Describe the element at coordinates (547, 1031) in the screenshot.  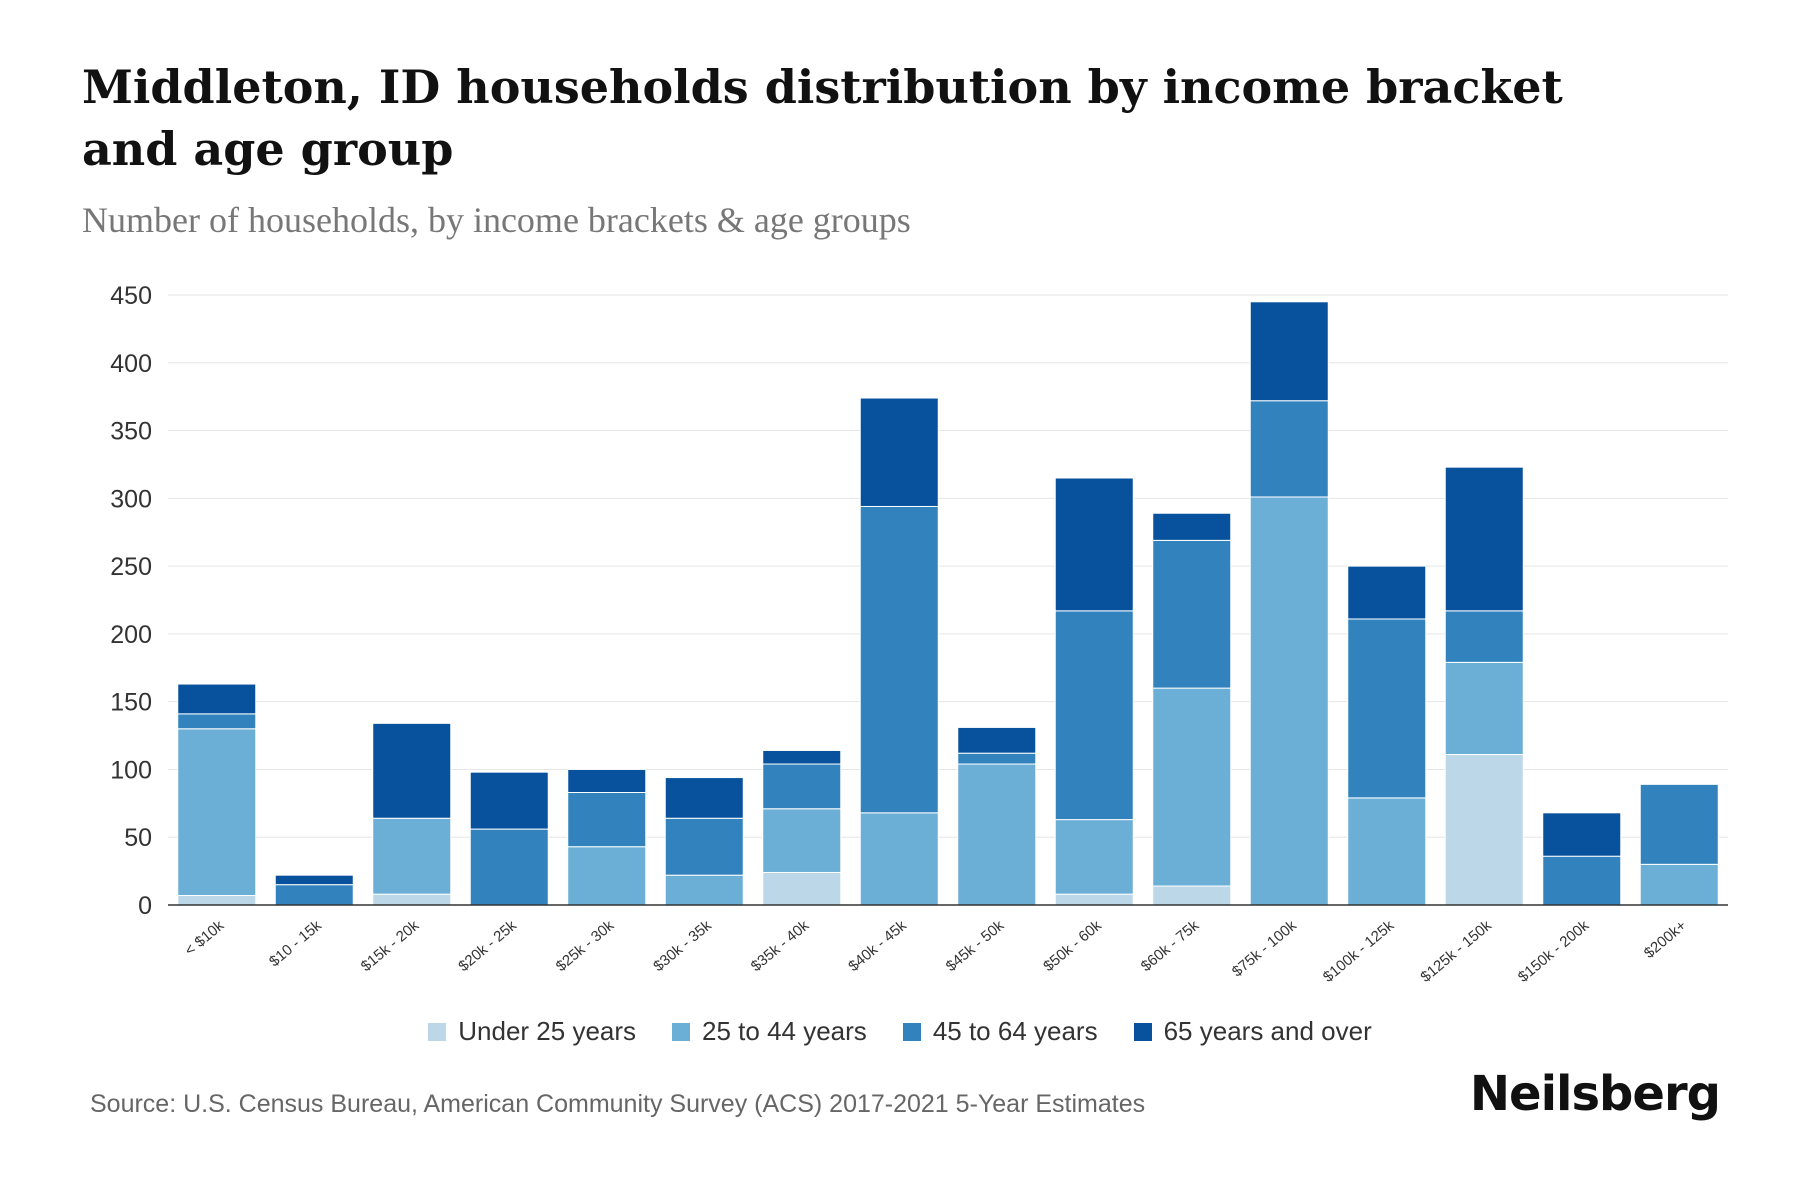
I see `legend-label-under-25: Under 25 years` at that location.